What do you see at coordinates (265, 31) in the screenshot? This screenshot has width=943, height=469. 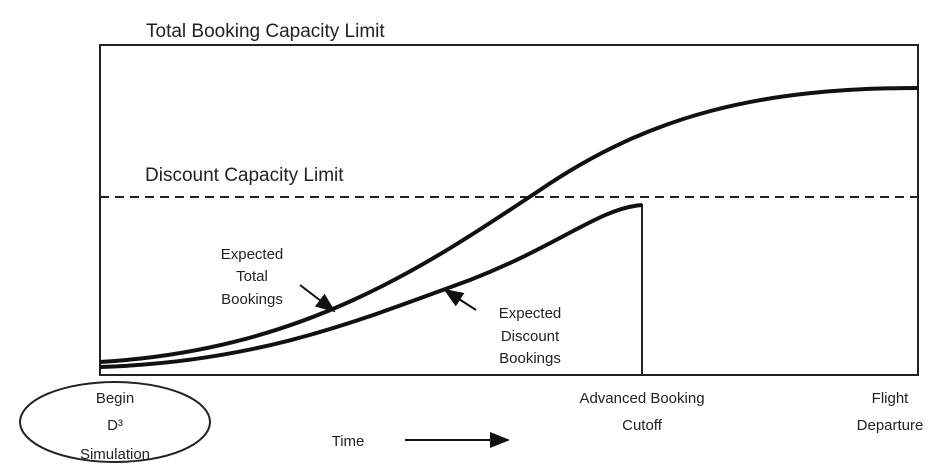 I see `title: Total Booking Capacity Limit` at bounding box center [265, 31].